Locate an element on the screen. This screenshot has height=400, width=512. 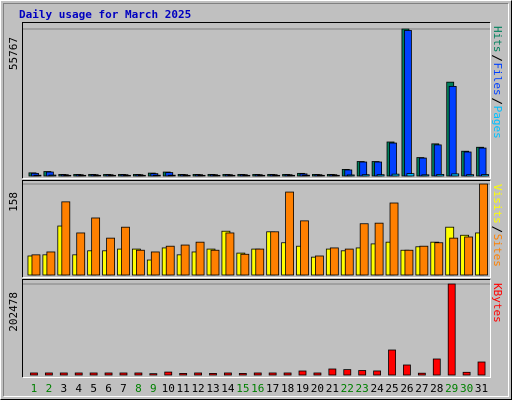
x-tick-label: 18 is located at coordinates (287, 388).